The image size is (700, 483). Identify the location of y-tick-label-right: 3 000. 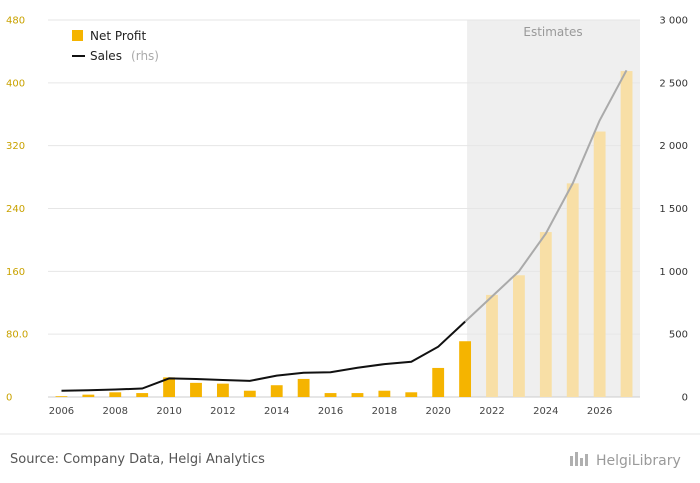
(673, 21).